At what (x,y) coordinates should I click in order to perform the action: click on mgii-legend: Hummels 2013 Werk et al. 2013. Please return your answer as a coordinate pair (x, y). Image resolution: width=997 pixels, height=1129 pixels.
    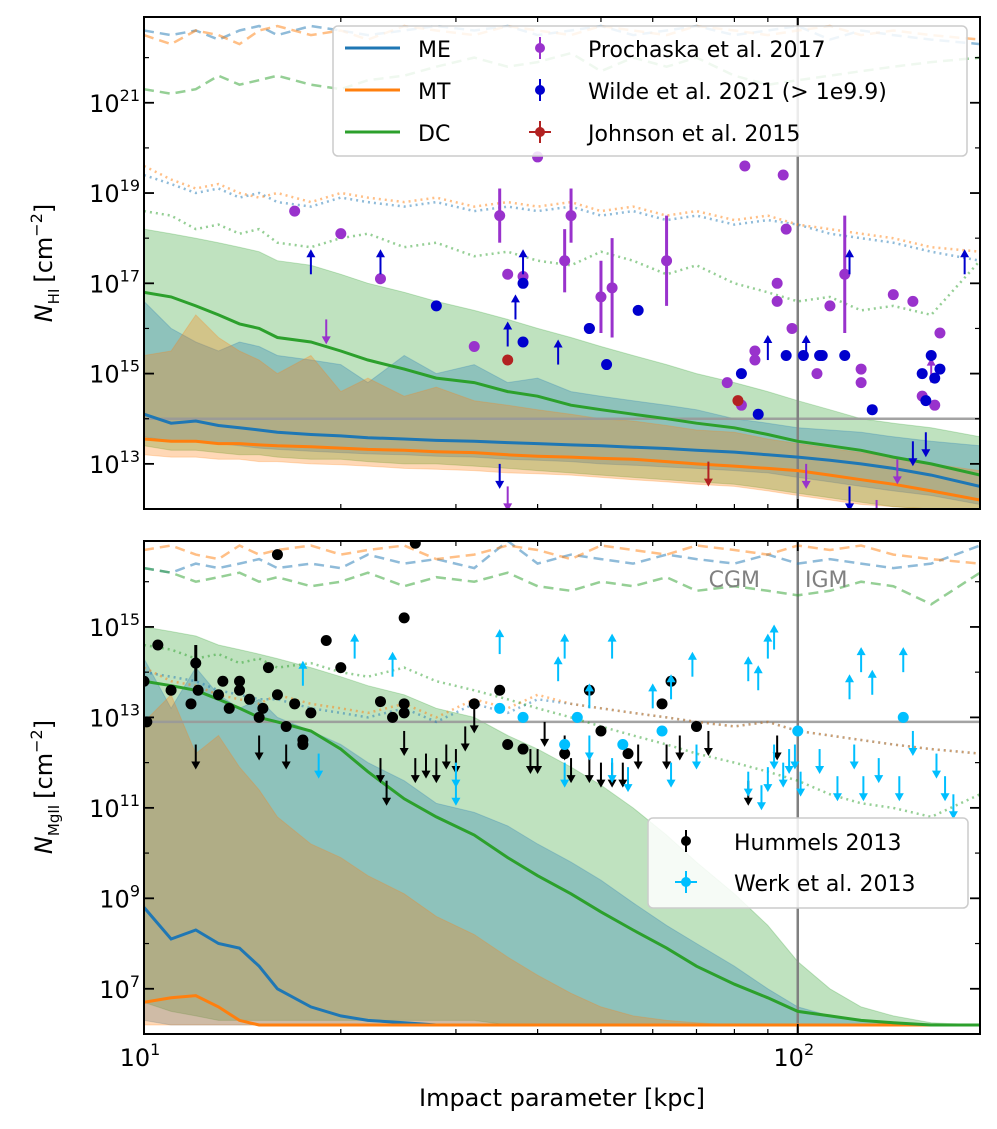
    Looking at the image, I should click on (808, 863).